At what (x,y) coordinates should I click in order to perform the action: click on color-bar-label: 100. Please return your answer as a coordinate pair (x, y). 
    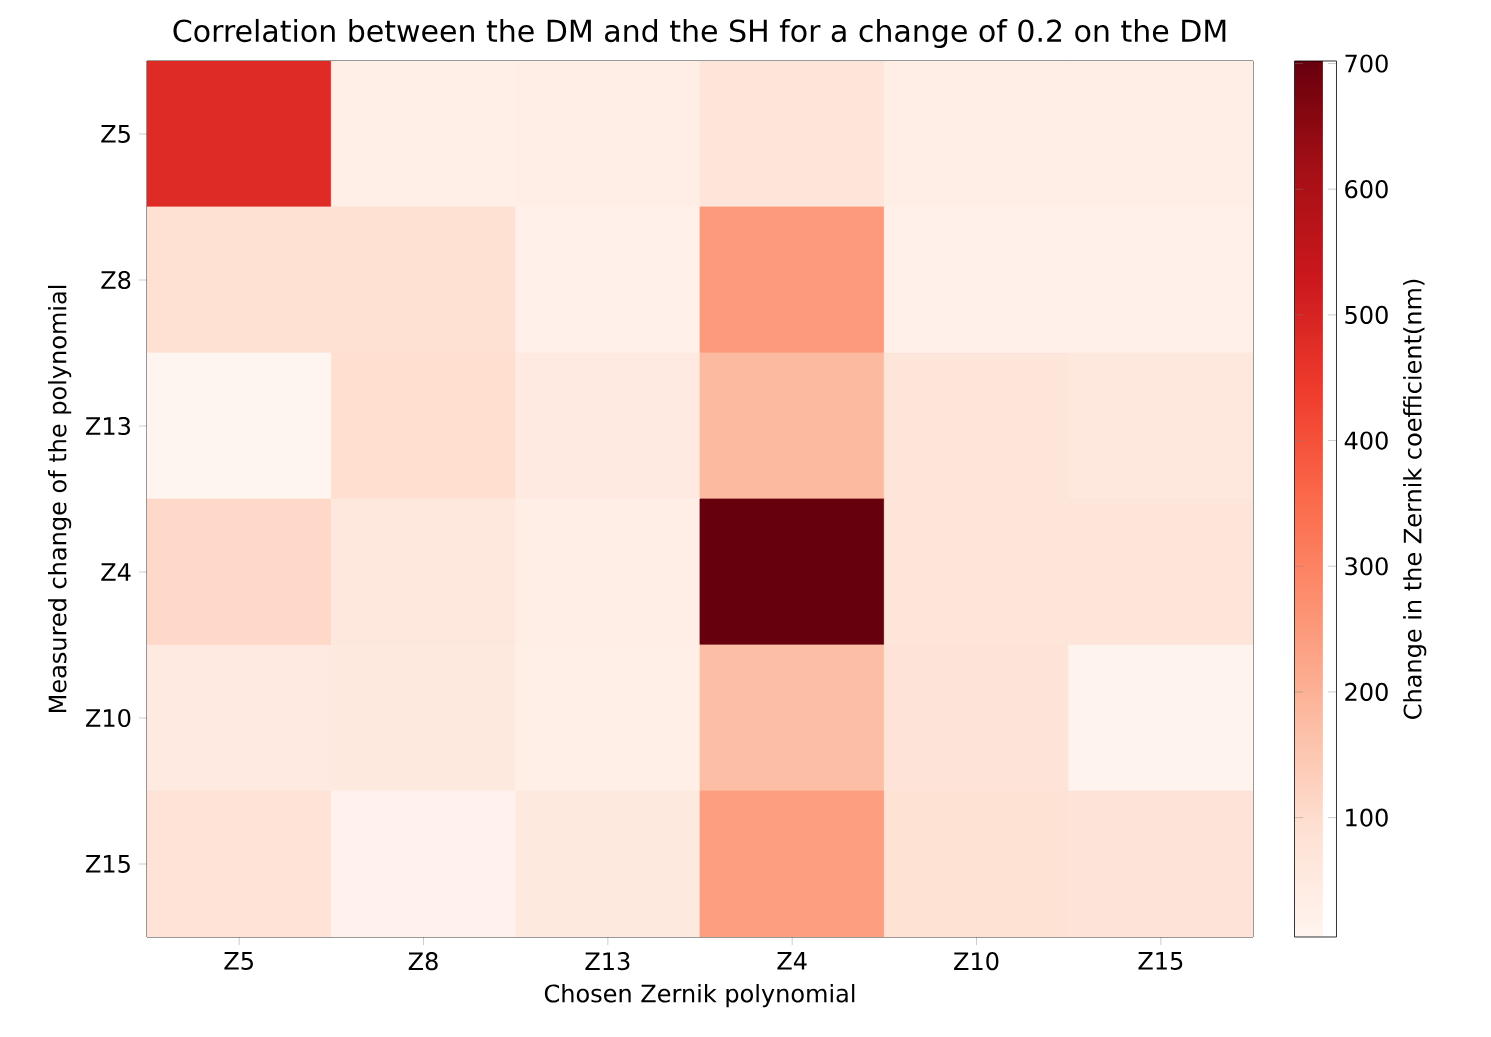
    Looking at the image, I should click on (1367, 817).